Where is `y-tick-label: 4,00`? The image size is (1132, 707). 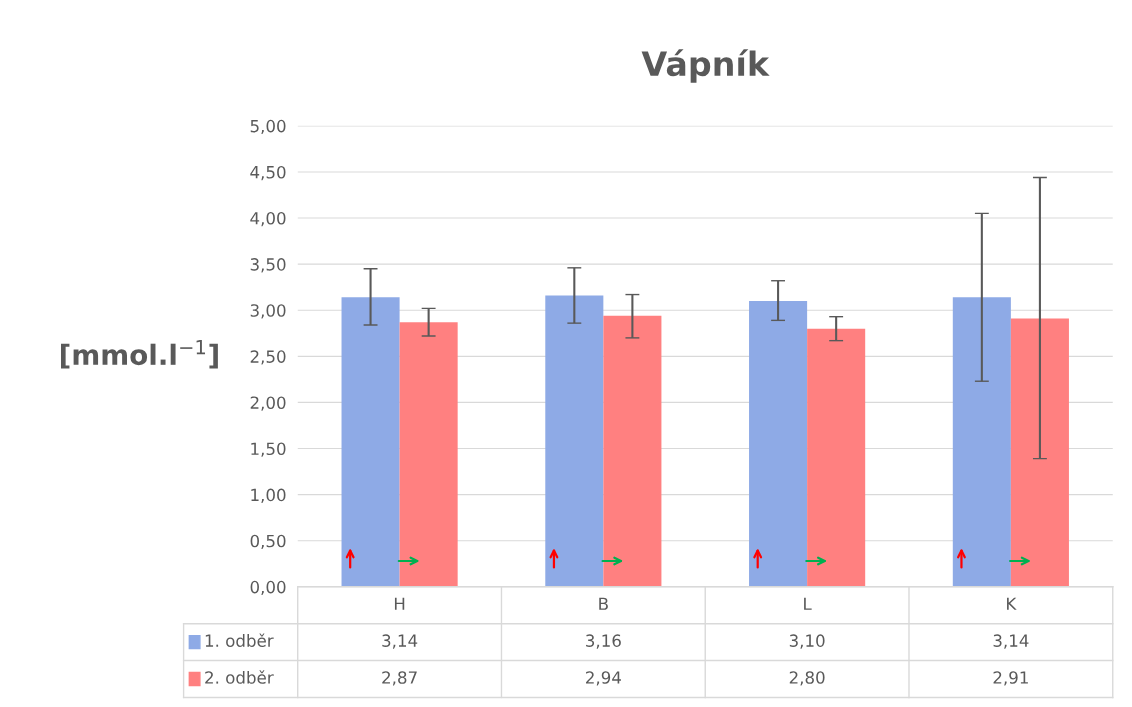
y-tick-label: 4,00 is located at coordinates (268, 219).